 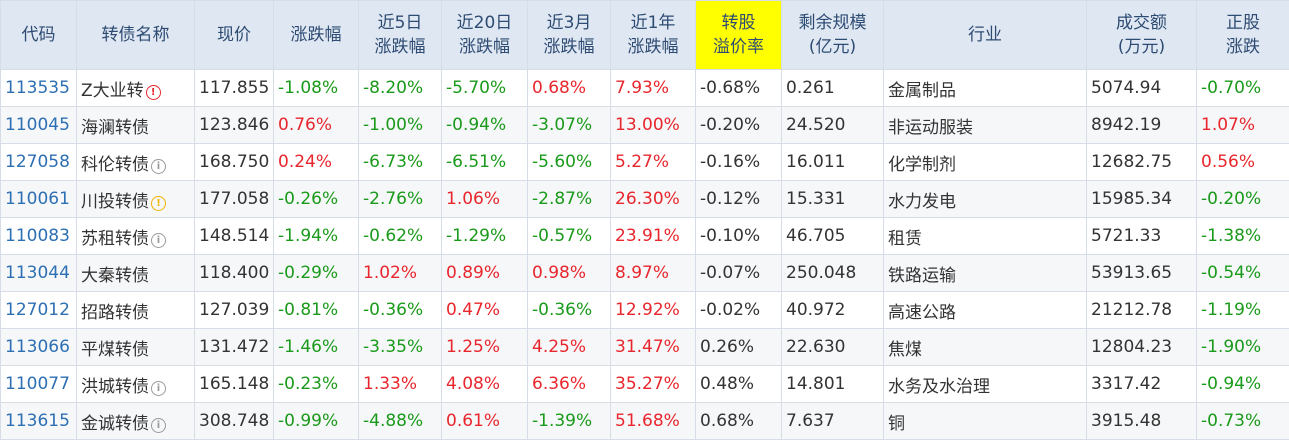 What do you see at coordinates (39, 125) in the screenshot?
I see `cell-code: 110045` at bounding box center [39, 125].